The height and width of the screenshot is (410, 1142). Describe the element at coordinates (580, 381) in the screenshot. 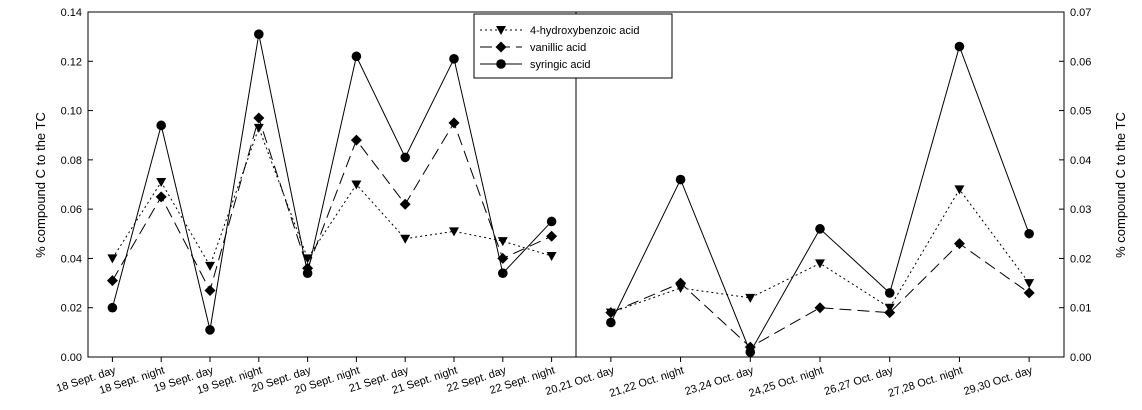

I see `right-x-tick-label: 20,21 Oct. day` at that location.